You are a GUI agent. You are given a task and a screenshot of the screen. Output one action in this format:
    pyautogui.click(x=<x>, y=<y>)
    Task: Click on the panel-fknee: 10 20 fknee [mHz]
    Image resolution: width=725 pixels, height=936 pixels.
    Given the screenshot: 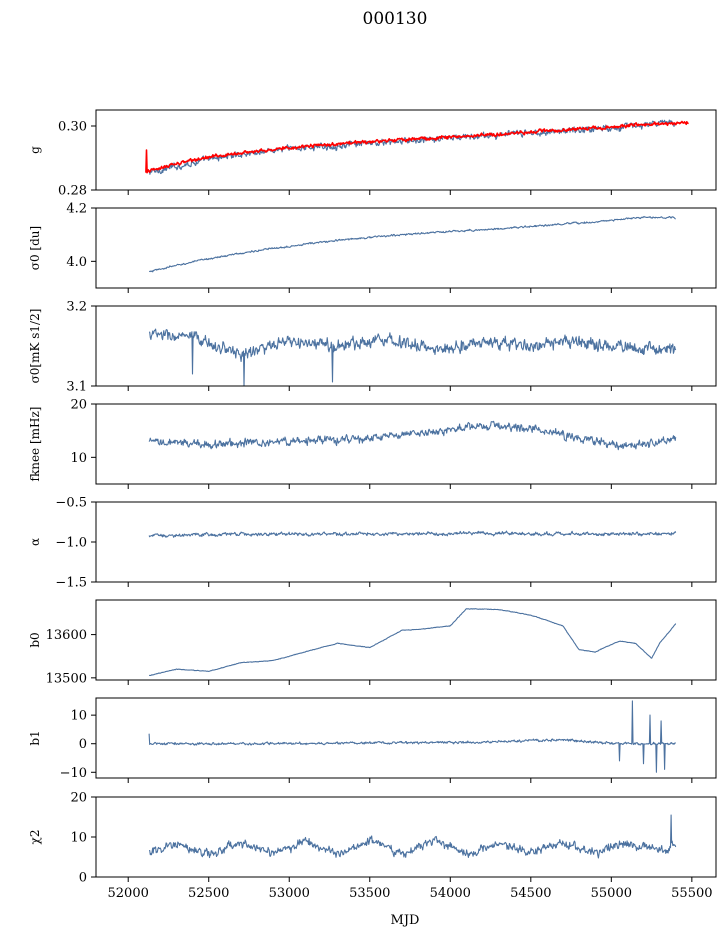 What is the action you would take?
    pyautogui.click(x=372, y=443)
    